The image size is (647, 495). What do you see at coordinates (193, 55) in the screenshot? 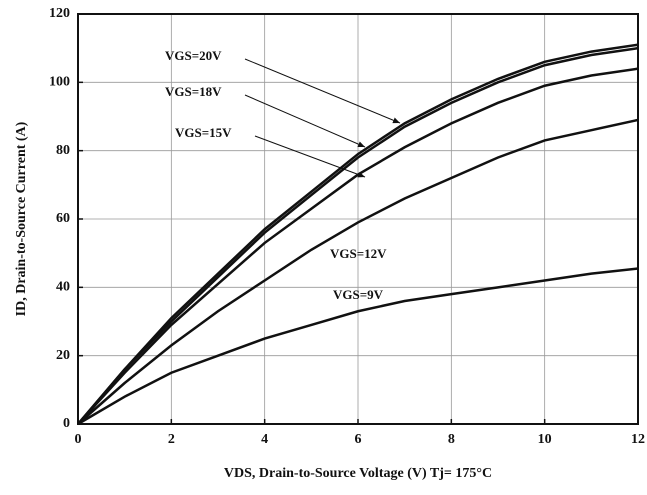
I see `series-label: VGS=20V` at bounding box center [193, 55].